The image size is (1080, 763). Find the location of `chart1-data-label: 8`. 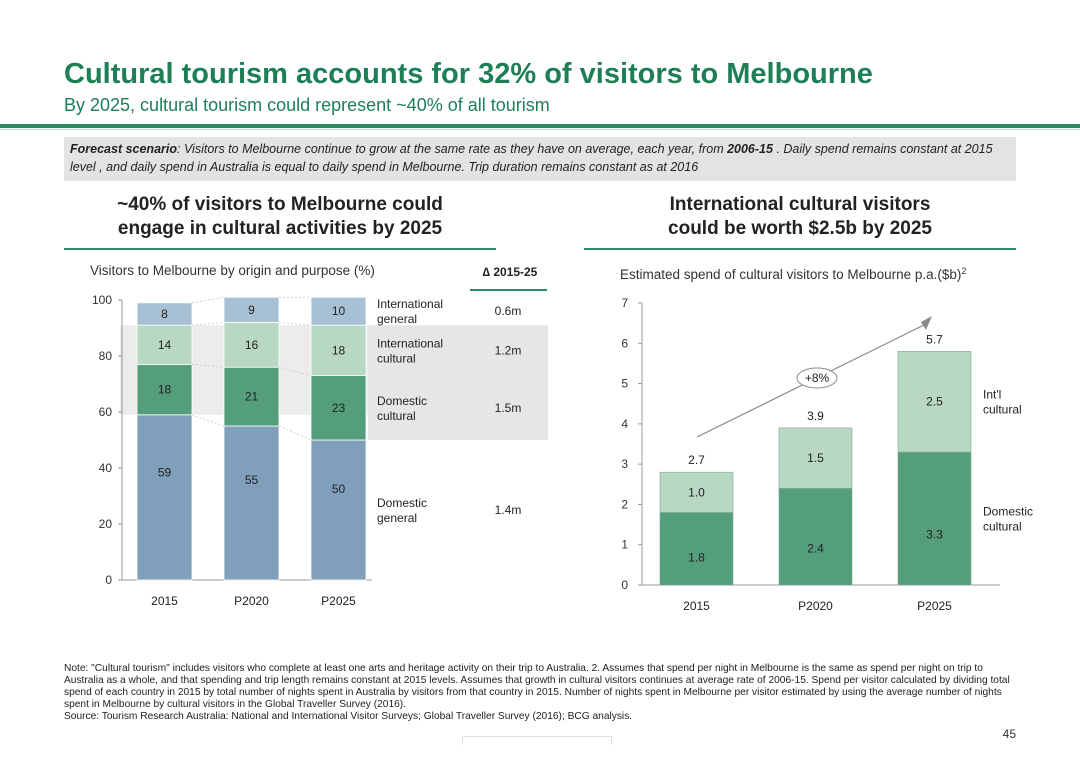

chart1-data-label: 8 is located at coordinates (164, 314).